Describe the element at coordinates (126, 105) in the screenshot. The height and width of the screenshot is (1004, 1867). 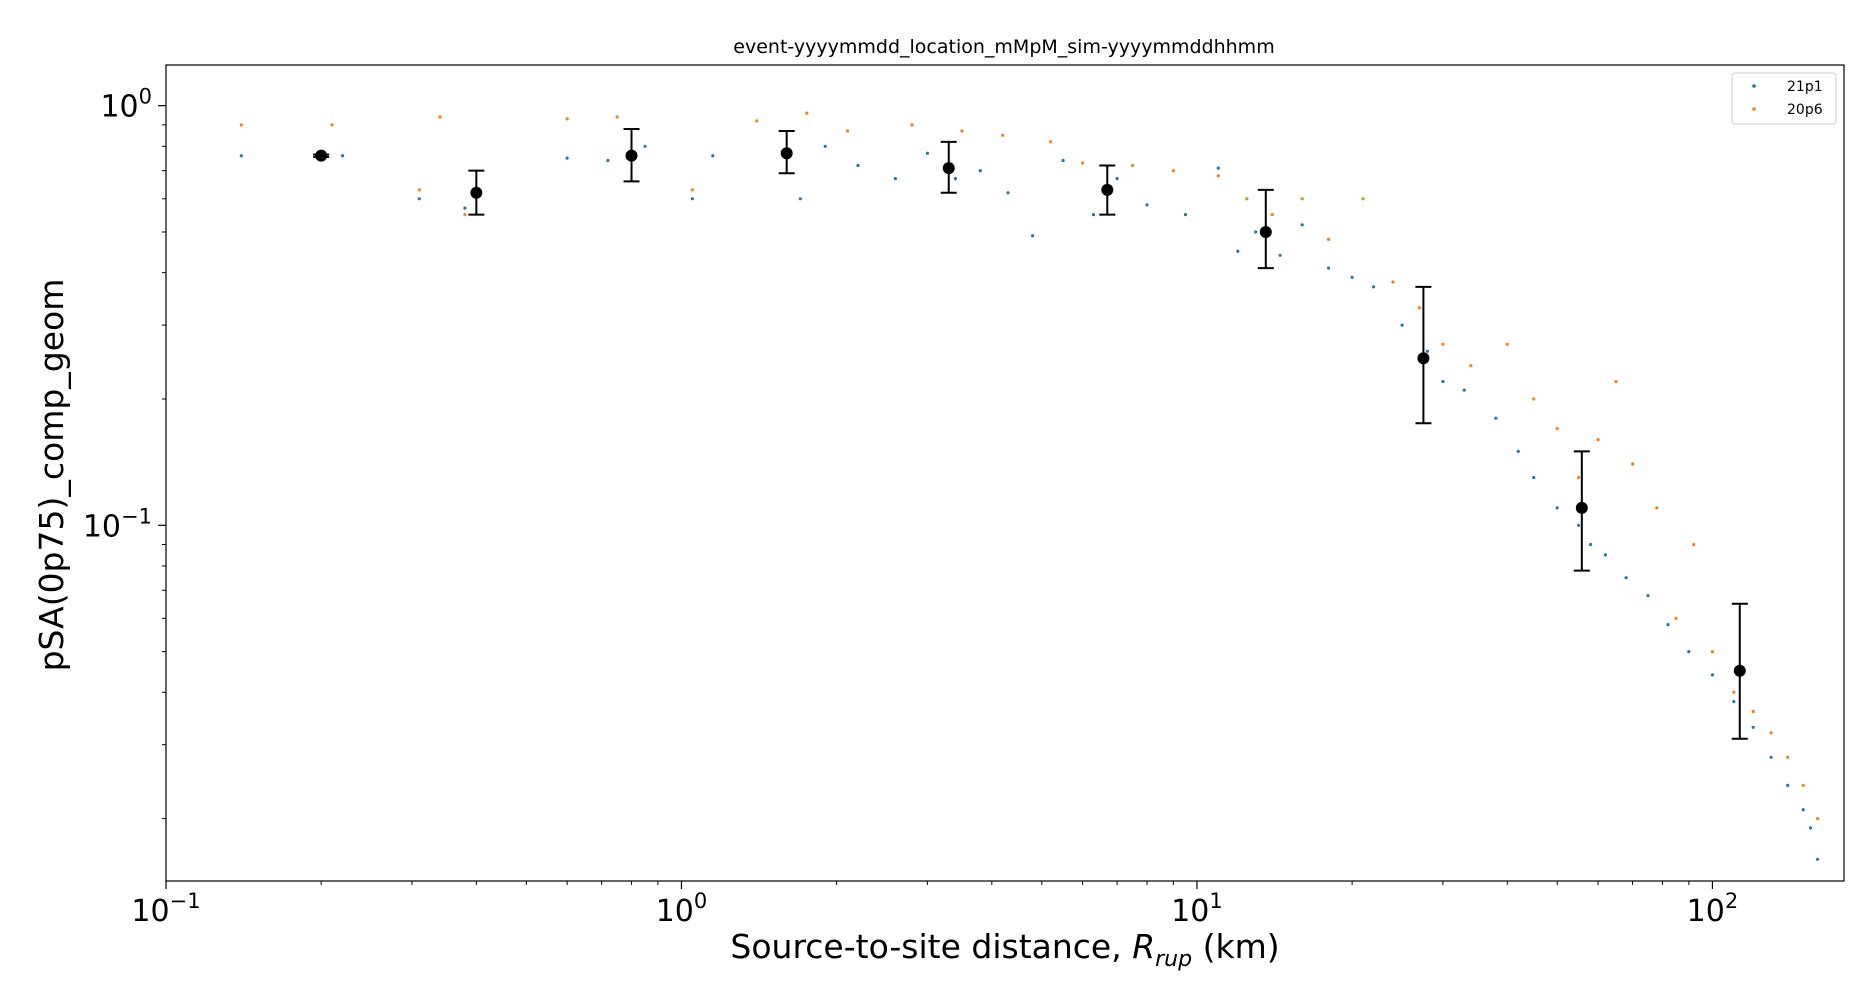
I see `y-tick-label: 10⁰` at that location.